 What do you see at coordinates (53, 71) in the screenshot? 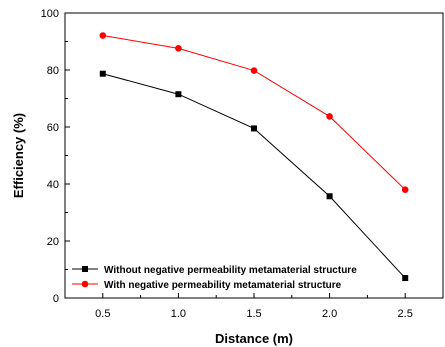
I see `y-tick-label: 80` at bounding box center [53, 71].